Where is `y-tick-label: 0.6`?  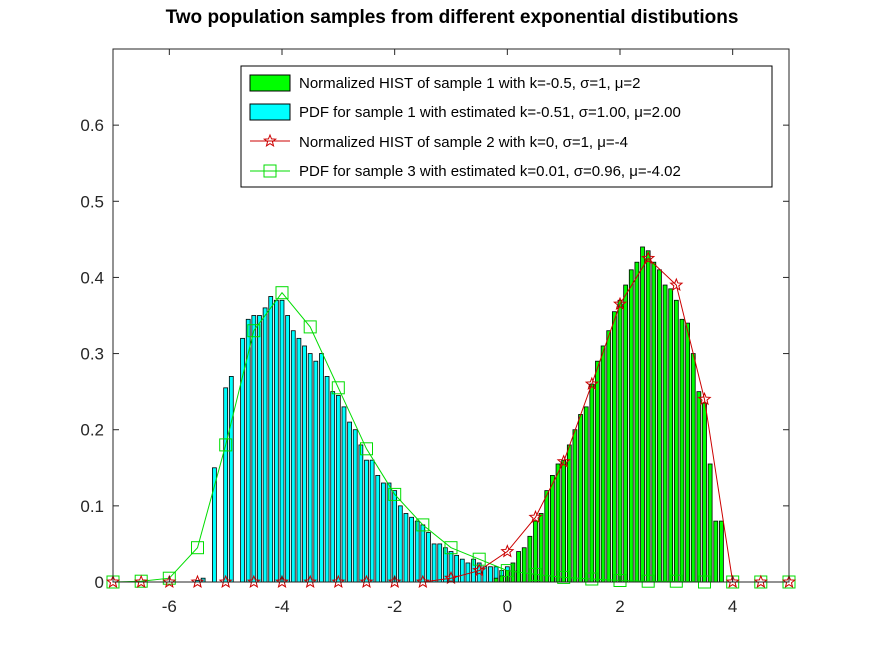 y-tick-label: 0.6 is located at coordinates (92, 125).